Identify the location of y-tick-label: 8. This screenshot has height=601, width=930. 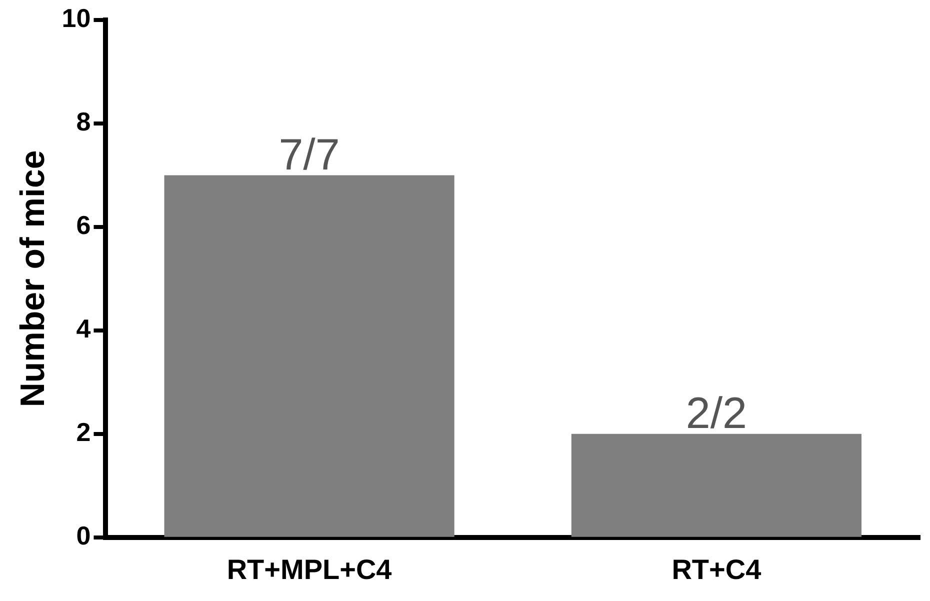
(83, 121).